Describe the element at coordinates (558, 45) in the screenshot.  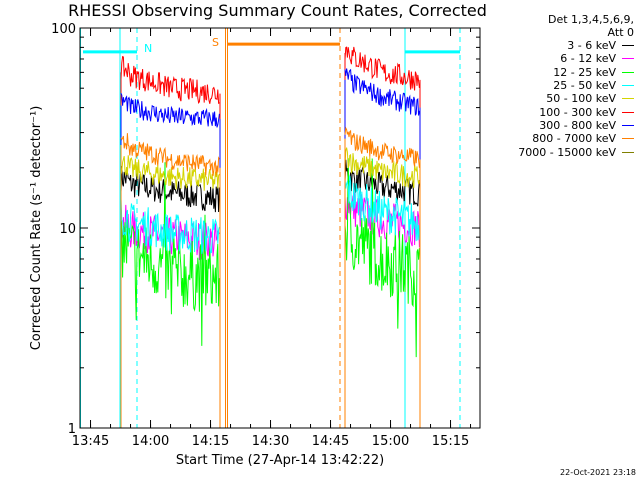
I see `legend-item: 3 - 6 keV` at that location.